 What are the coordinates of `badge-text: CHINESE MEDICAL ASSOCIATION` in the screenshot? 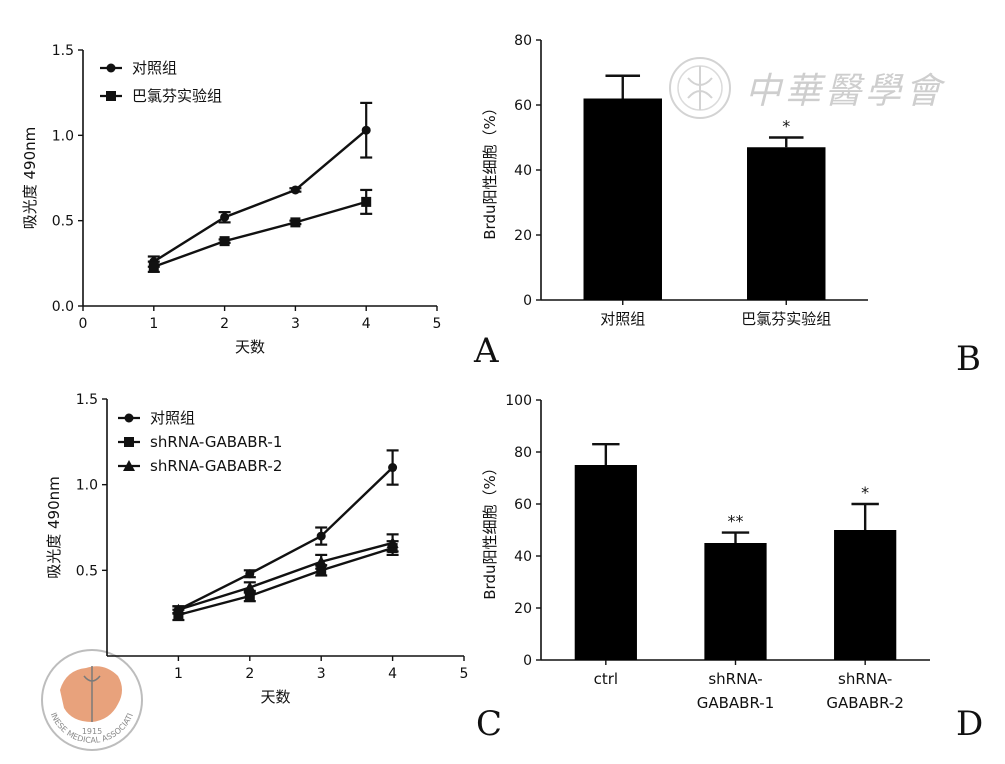 It's located at (67, 372).